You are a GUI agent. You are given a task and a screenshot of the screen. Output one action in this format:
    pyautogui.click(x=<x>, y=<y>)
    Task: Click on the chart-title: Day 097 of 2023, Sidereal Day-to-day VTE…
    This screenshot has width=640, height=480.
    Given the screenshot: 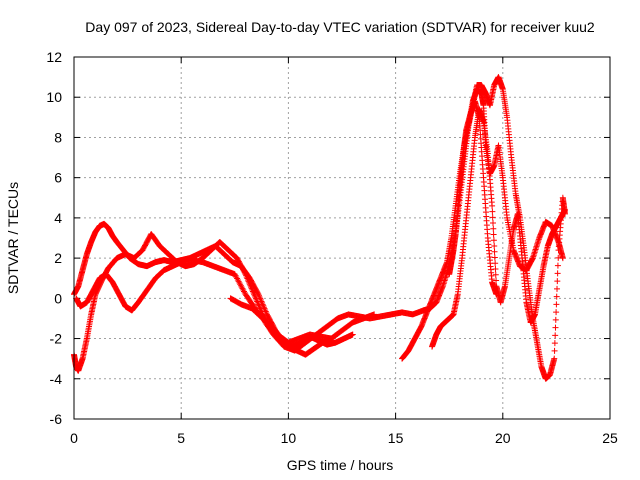 What is the action you would take?
    pyautogui.click(x=340, y=27)
    